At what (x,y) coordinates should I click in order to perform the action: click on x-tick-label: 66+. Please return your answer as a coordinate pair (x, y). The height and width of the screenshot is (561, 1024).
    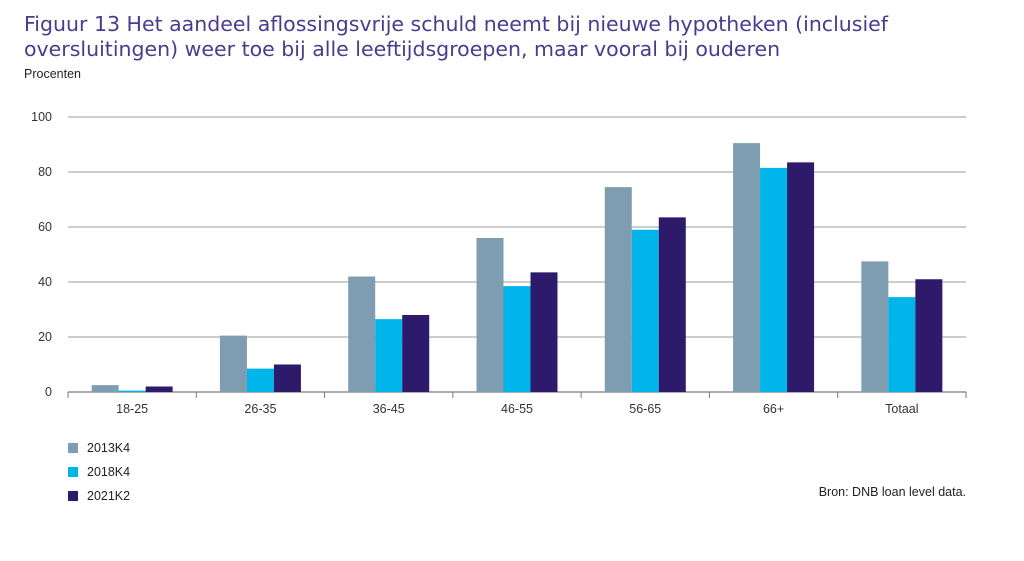
    Looking at the image, I should click on (773, 409).